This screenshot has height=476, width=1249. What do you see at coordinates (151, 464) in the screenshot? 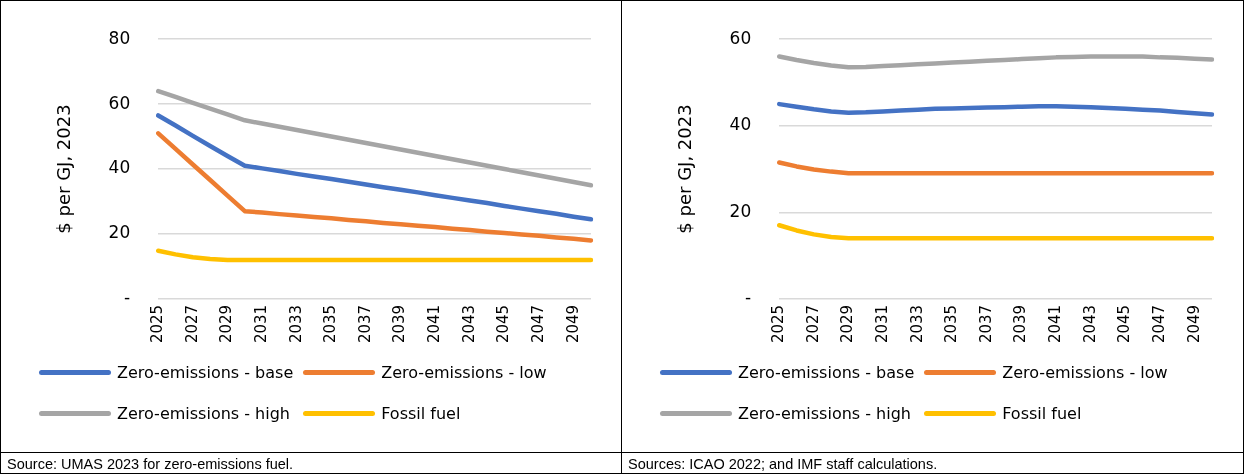
I see `source-note: Source: UMAS 2023 for zero-emissions fuel.` at bounding box center [151, 464].